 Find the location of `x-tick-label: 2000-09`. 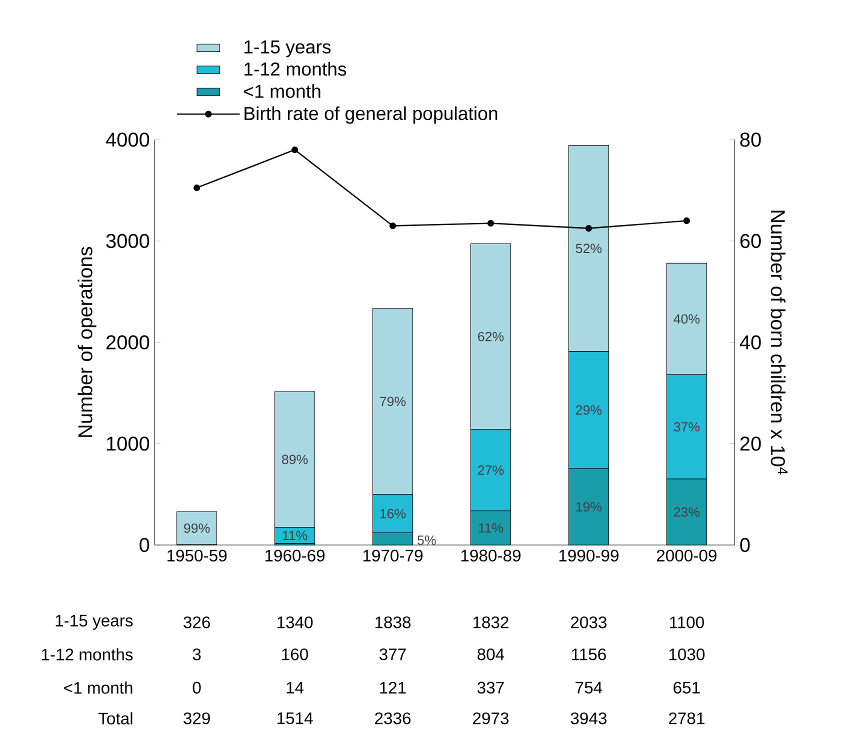

x-tick-label: 2000-09 is located at coordinates (686, 556).